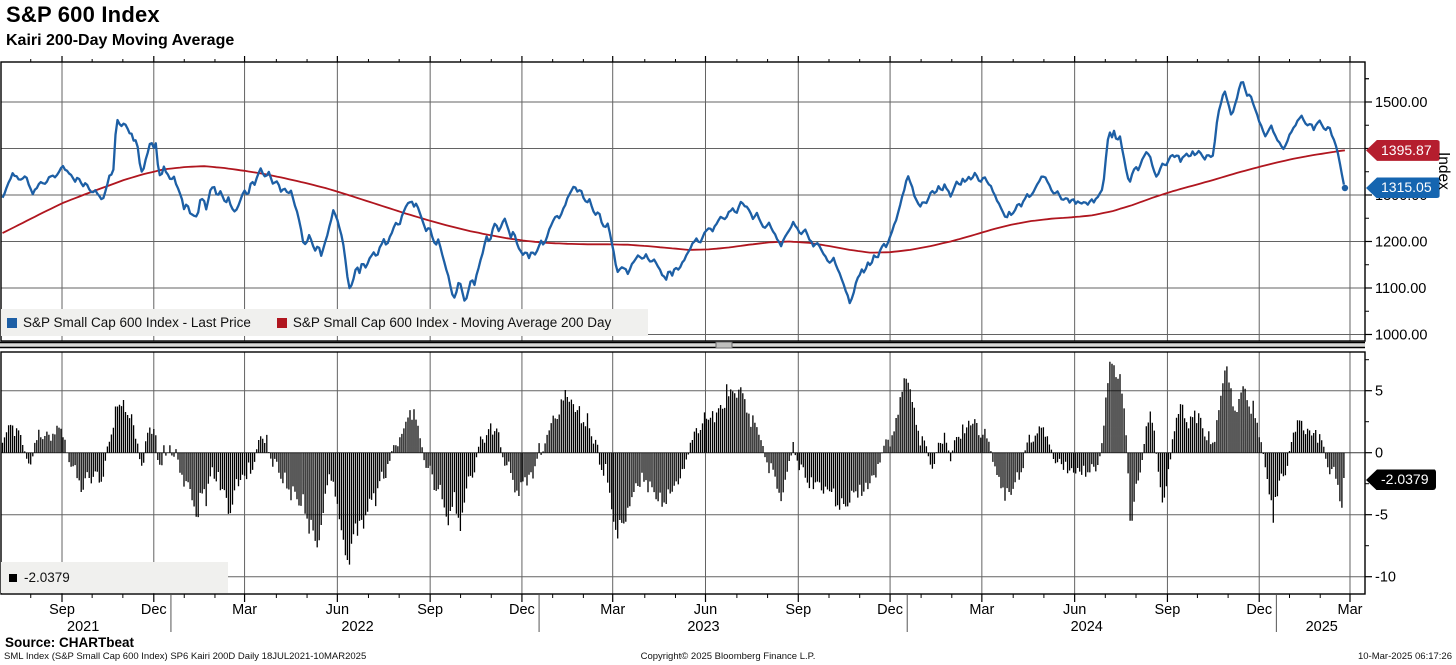 This screenshot has width=1456, height=665. I want to click on ma-last-value-badge: 1395.87, so click(1403, 150).